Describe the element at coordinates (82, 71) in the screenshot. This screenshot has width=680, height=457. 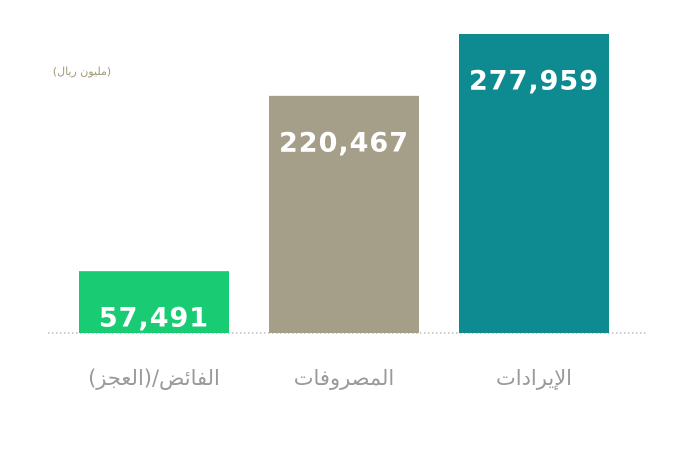
I see `unit-label: (مليون ريال)` at that location.